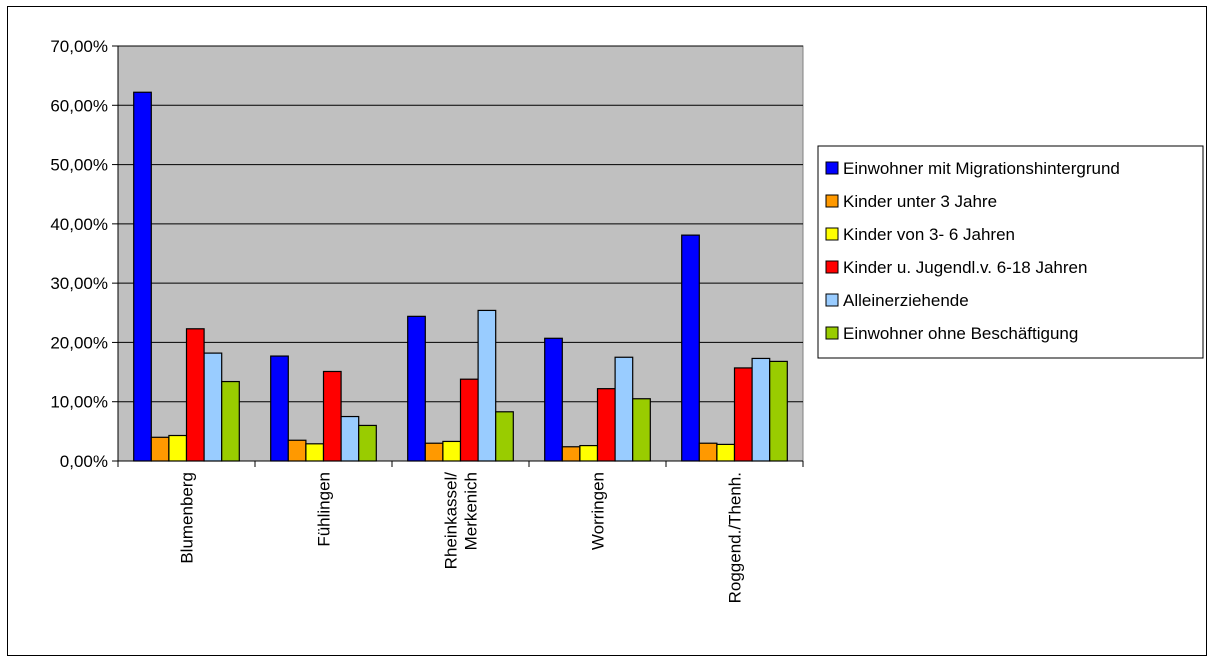 The width and height of the screenshot is (1213, 662). I want to click on y-tick-label: 30,00%, so click(79, 283).